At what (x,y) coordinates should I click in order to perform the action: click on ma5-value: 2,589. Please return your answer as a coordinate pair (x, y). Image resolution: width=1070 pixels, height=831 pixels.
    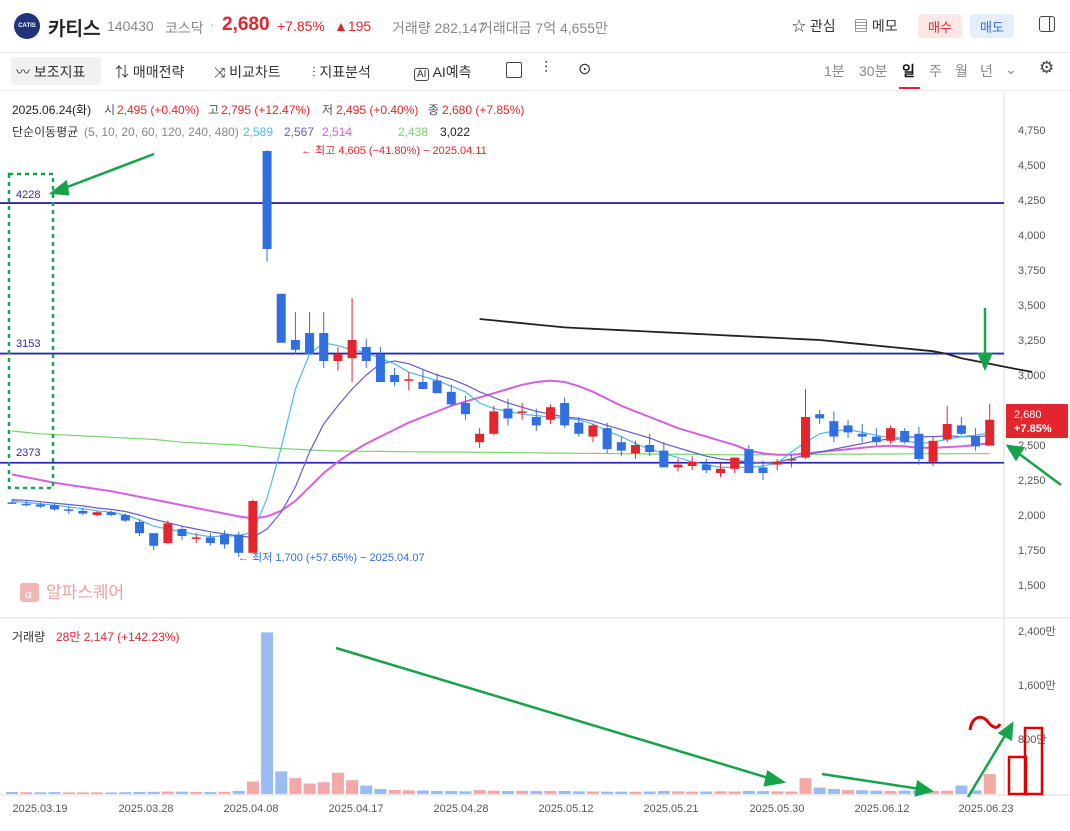
    Looking at the image, I should click on (258, 132).